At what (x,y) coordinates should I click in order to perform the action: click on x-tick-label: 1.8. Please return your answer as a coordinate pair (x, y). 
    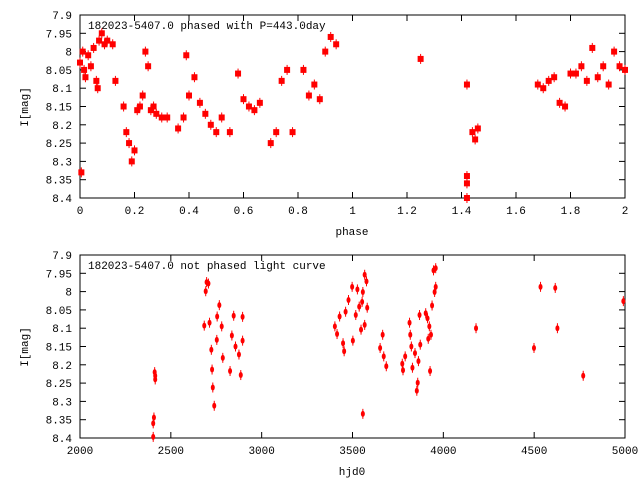
    Looking at the image, I should click on (571, 212).